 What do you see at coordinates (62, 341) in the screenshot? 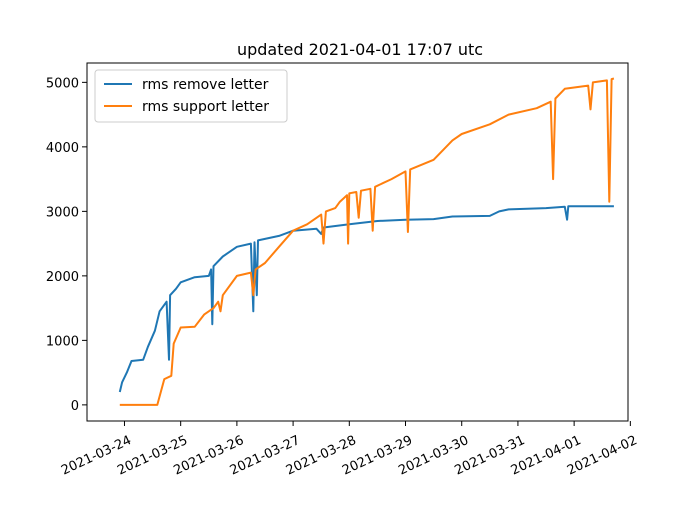
I see `y-tick-label: 1000` at bounding box center [62, 341].